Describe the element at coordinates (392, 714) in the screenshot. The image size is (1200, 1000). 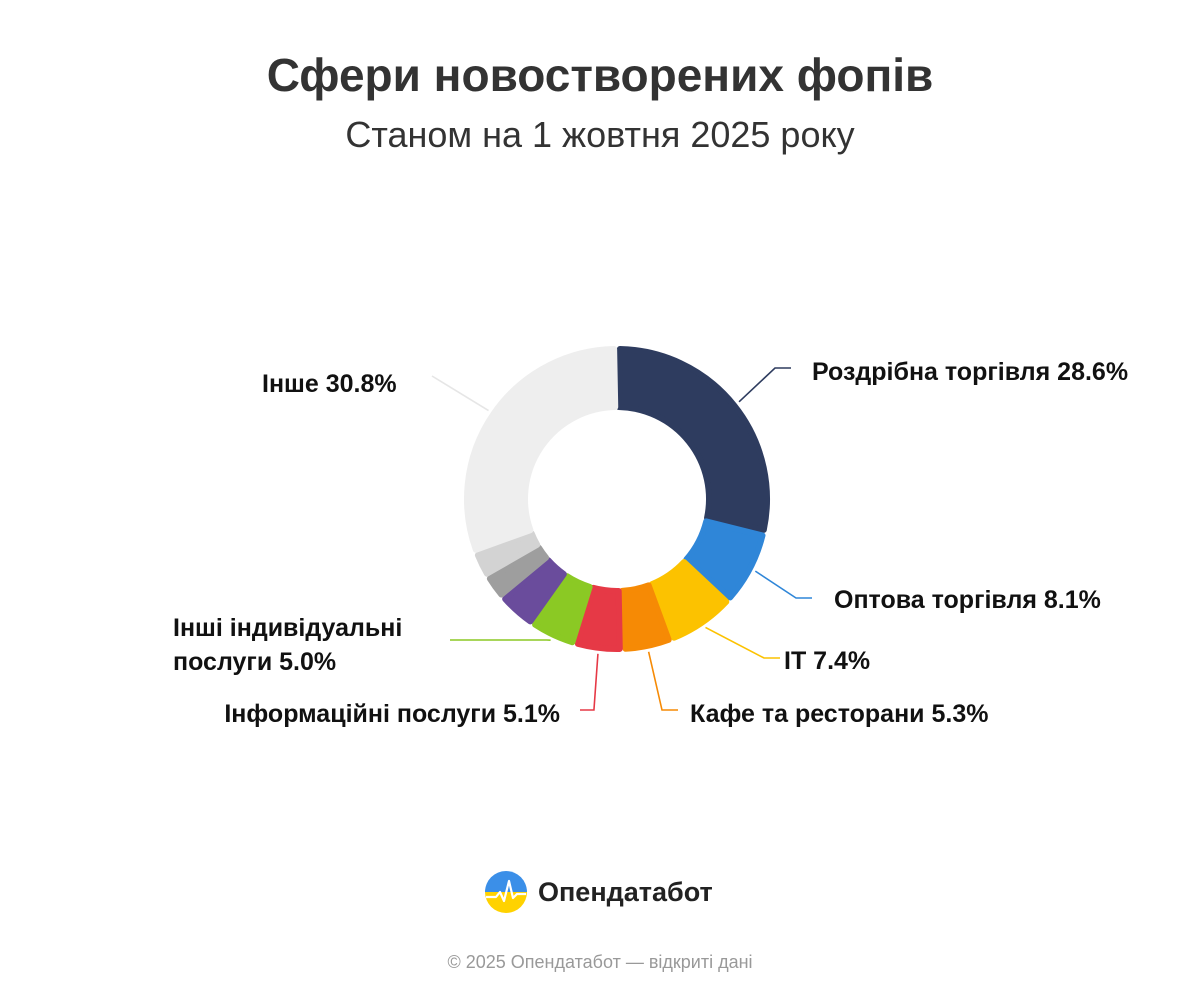
I see `slice-label-інформаційні-послуги: Інформаційні послуги 5.1%` at that location.